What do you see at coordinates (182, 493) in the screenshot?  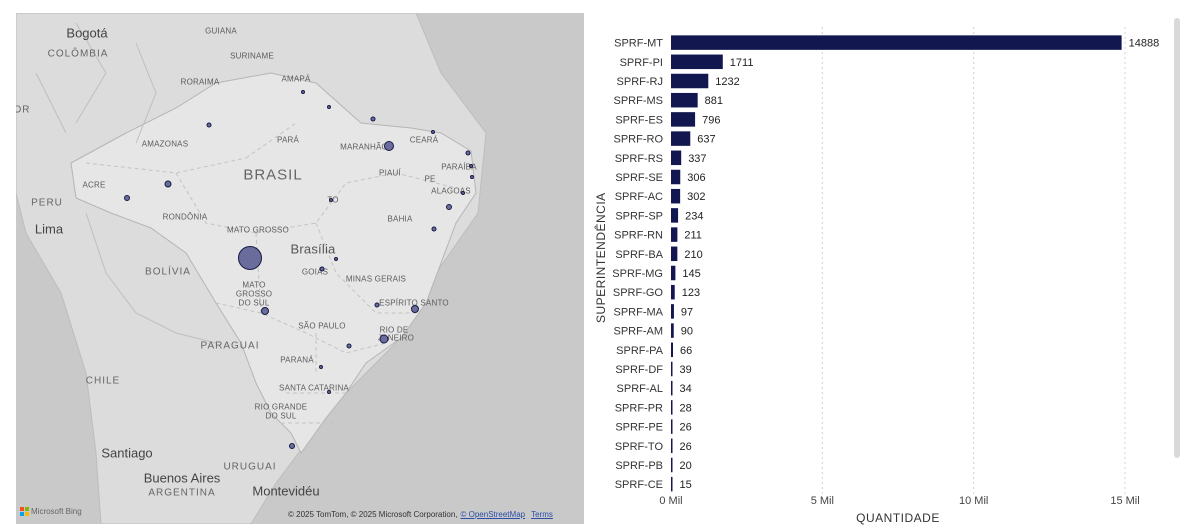 I see `label-argentina: ARGENTINA` at bounding box center [182, 493].